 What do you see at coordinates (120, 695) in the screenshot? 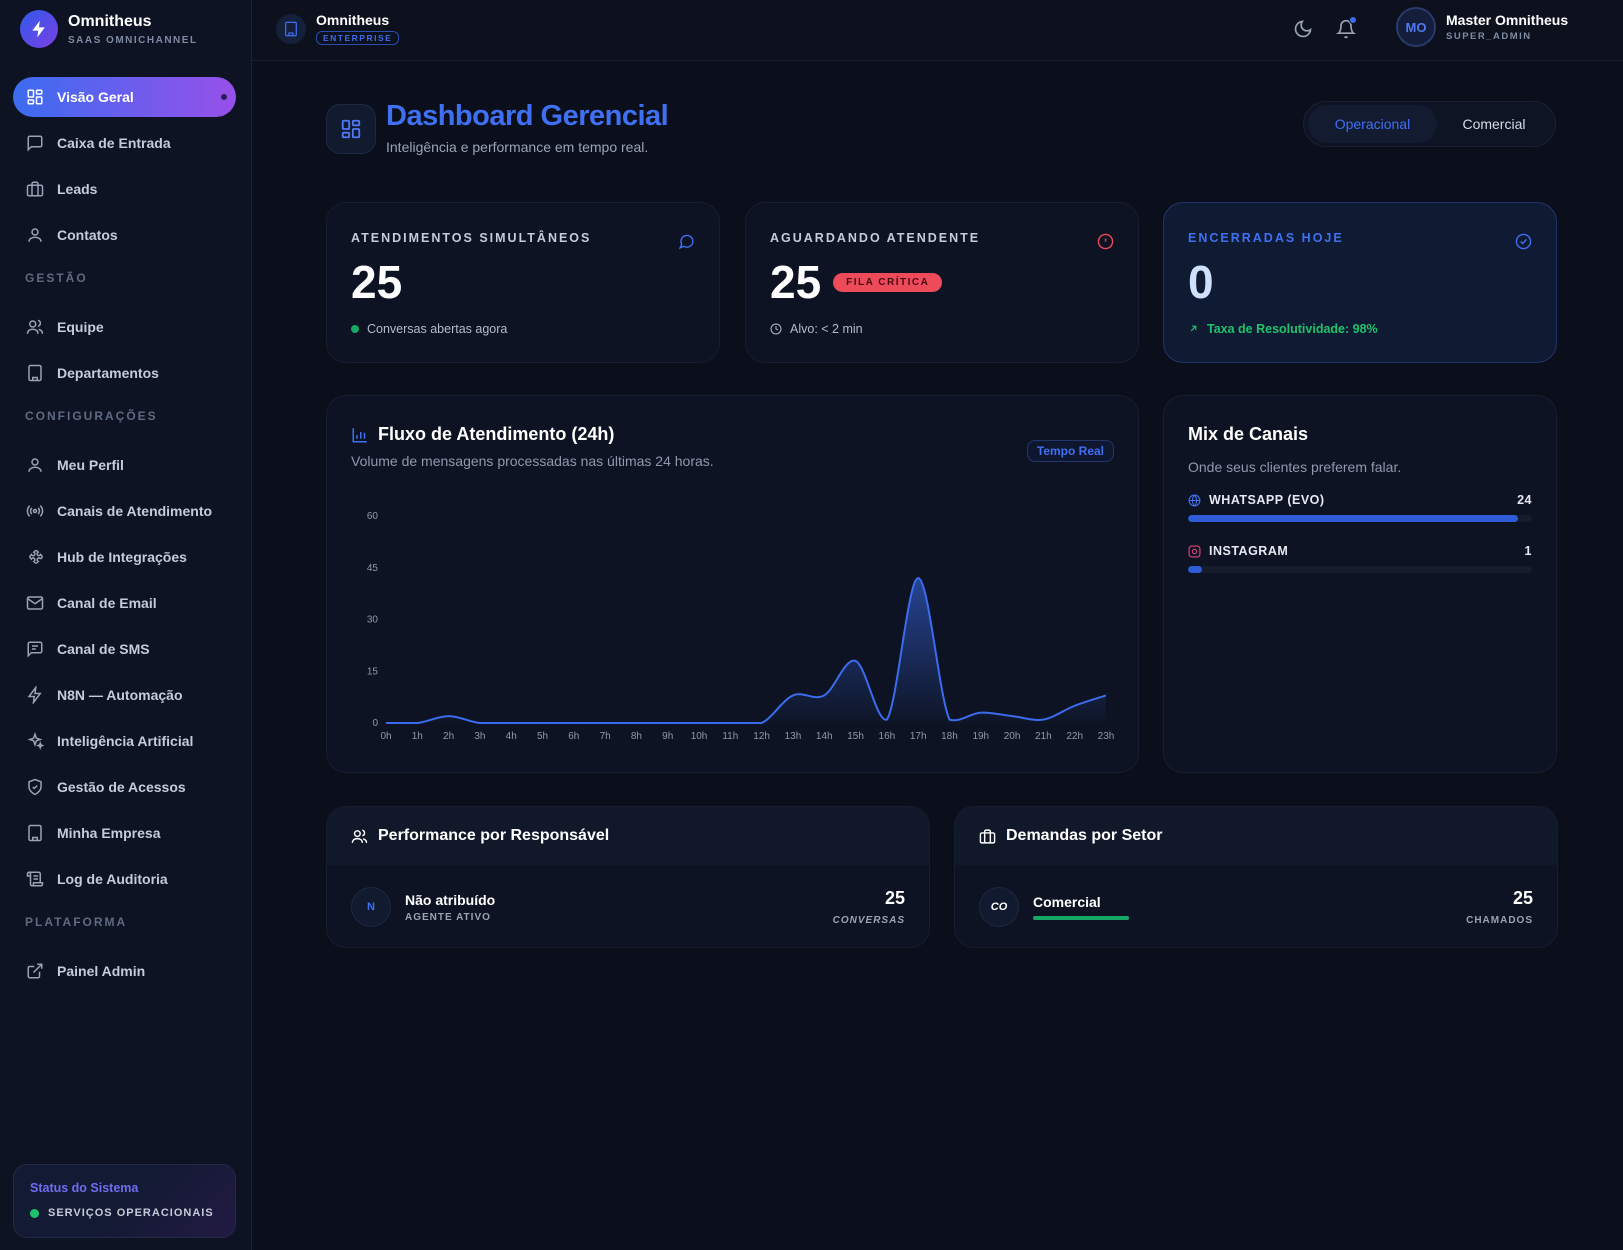
I see `sidebar-item-label: N8N — Automação` at bounding box center [120, 695].